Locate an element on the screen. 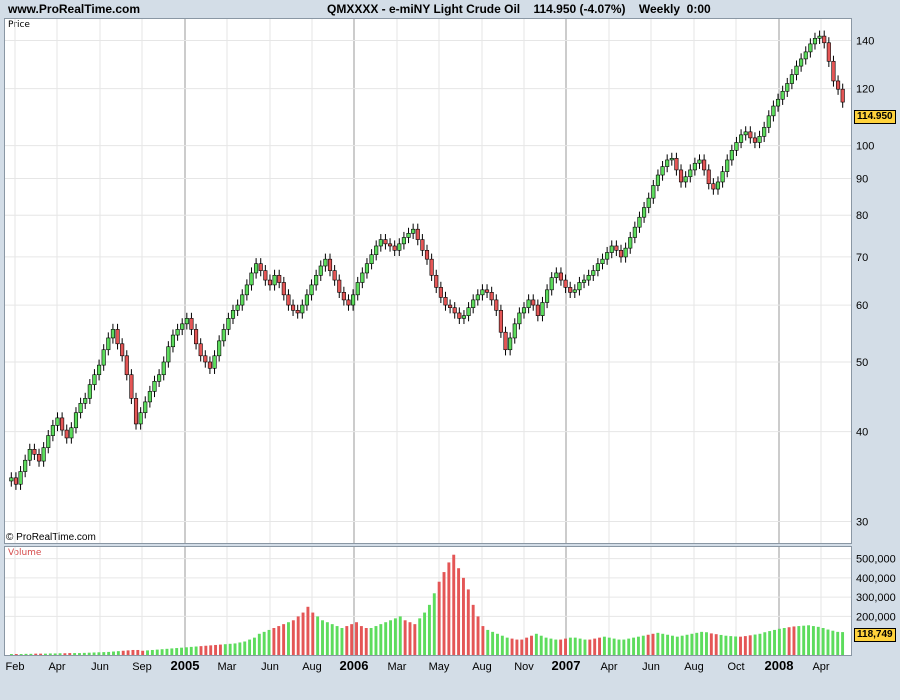 This screenshot has width=900, height=700. price-tick-label: 60 is located at coordinates (862, 306).